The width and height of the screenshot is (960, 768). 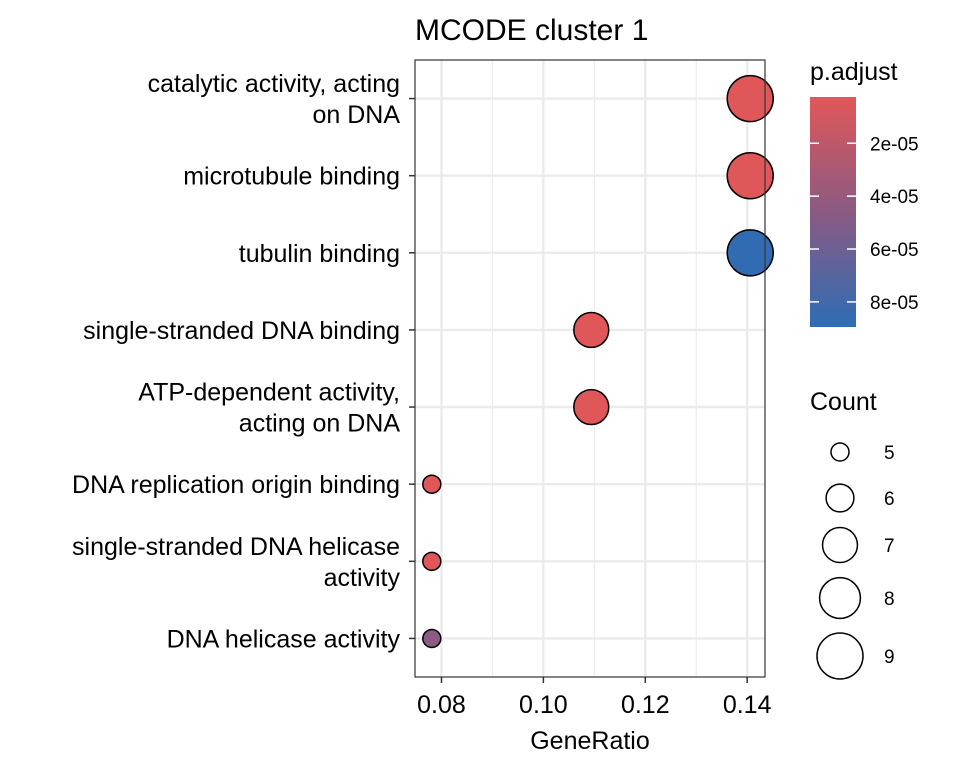 I want to click on y-tick-label-atp-dependent-activity-acting-on-dna: ATP-dependent activity, acting on DNA, so click(x=269, y=408).